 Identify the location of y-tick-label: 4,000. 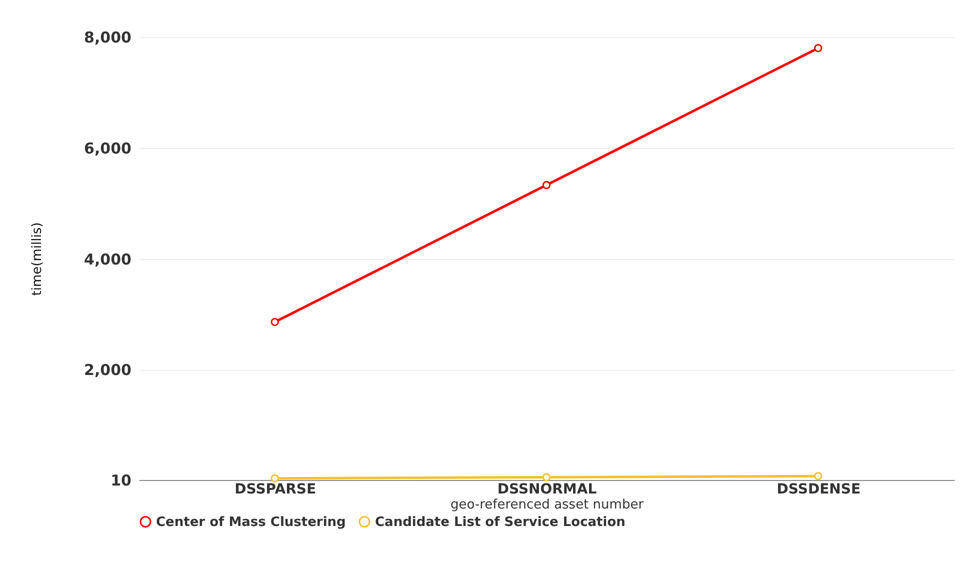
(108, 259).